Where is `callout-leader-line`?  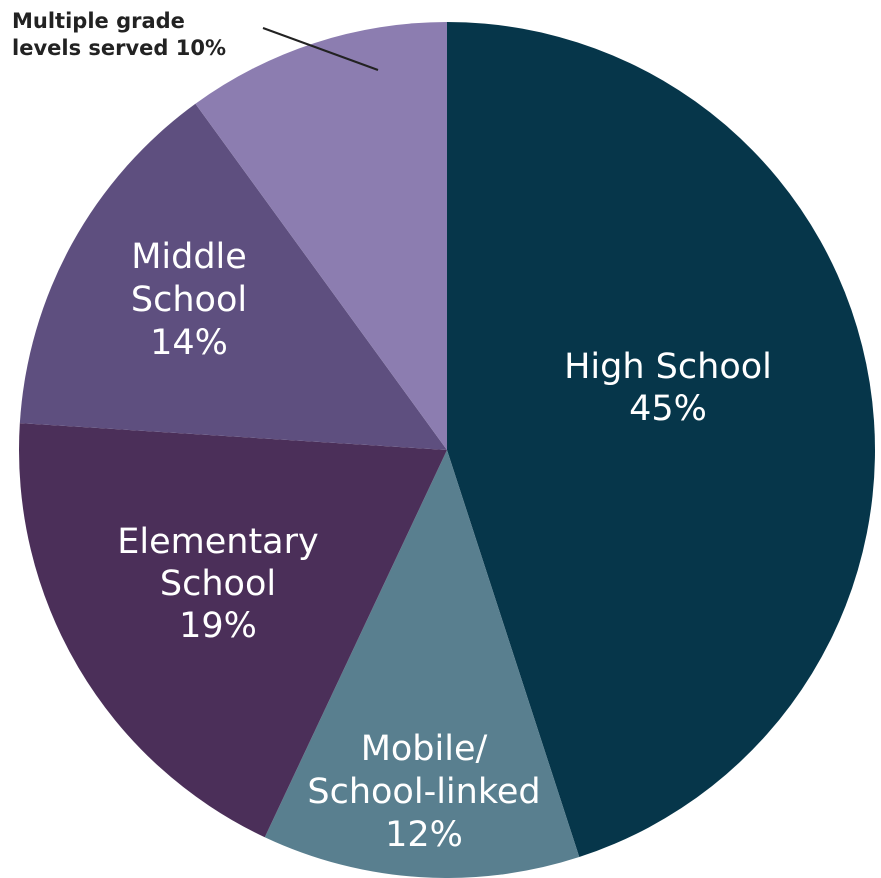 callout-leader-line is located at coordinates (320, 49).